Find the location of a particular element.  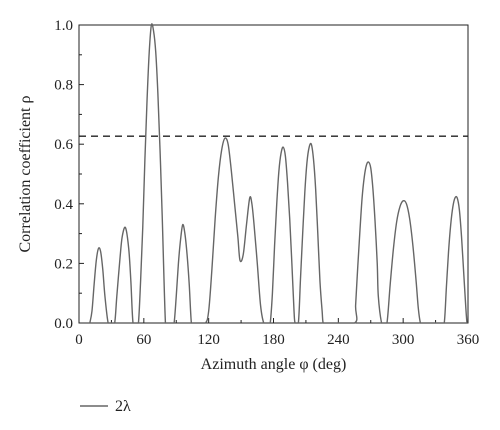

y-axis-title: Correlation coefficient ρ is located at coordinates (25, 174).